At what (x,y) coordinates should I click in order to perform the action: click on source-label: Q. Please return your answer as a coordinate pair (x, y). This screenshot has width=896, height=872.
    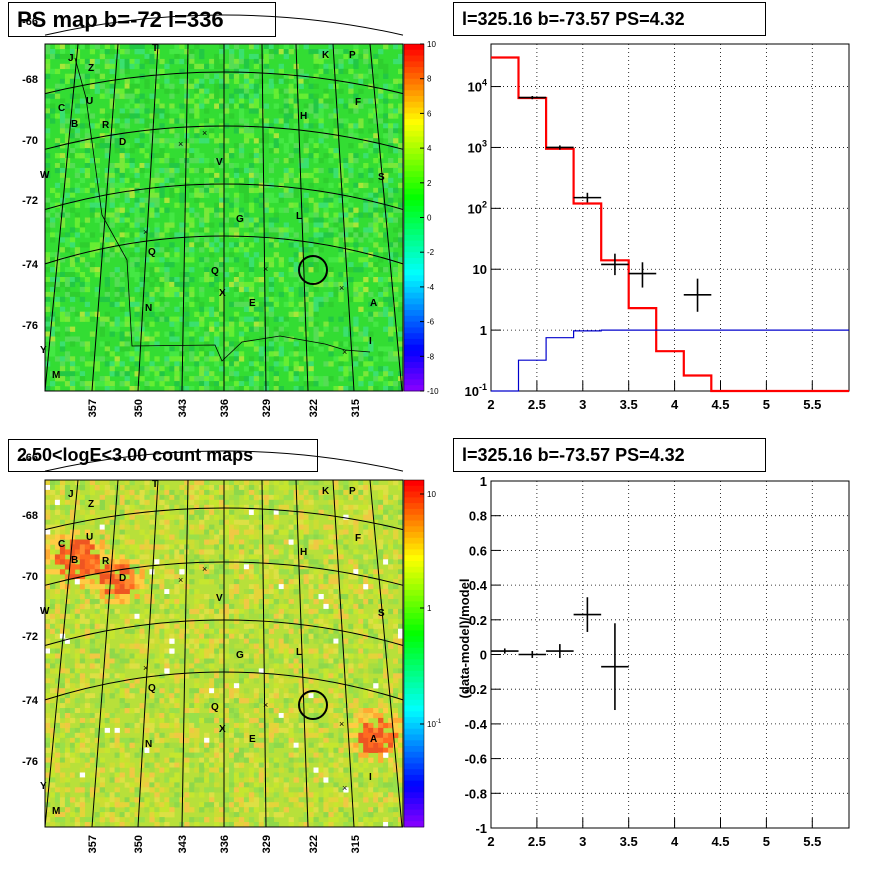
    Looking at the image, I should click on (152, 688).